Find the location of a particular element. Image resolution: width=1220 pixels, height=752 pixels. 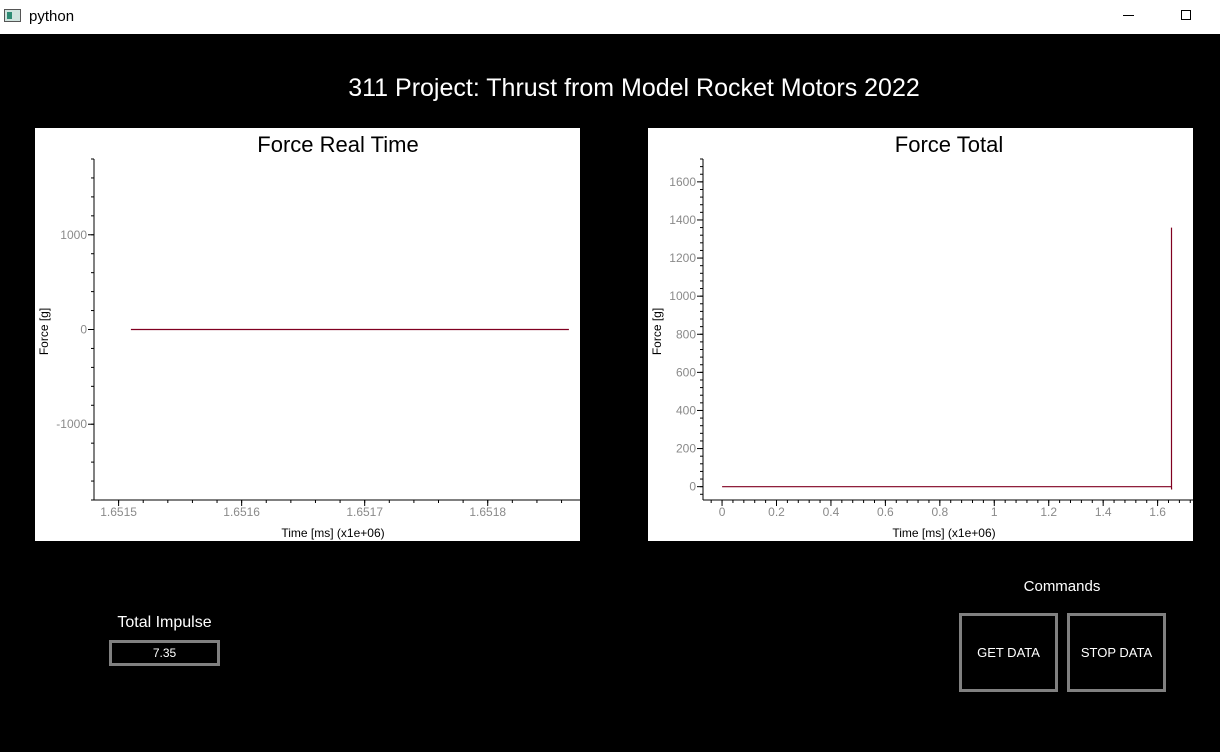

y-tick-label: 800 is located at coordinates (686, 334).